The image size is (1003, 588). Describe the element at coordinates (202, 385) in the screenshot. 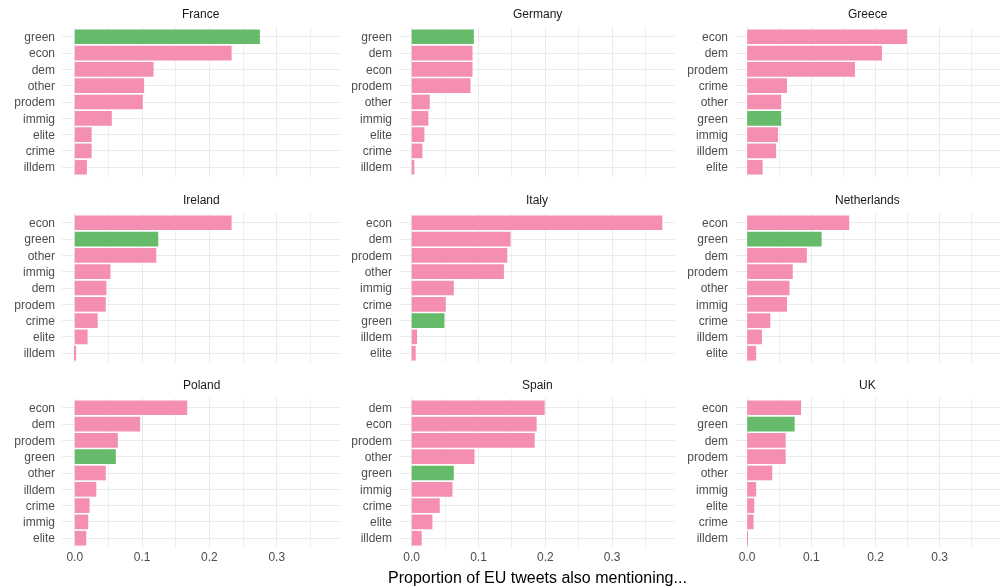

I see `chart-title: Poland` at that location.